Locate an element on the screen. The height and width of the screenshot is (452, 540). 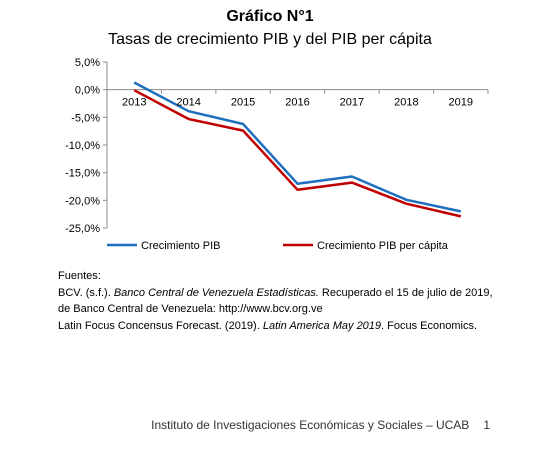
reference-bcv-title: Banco Central de Venezuela Estadísticas. is located at coordinates (216, 292).